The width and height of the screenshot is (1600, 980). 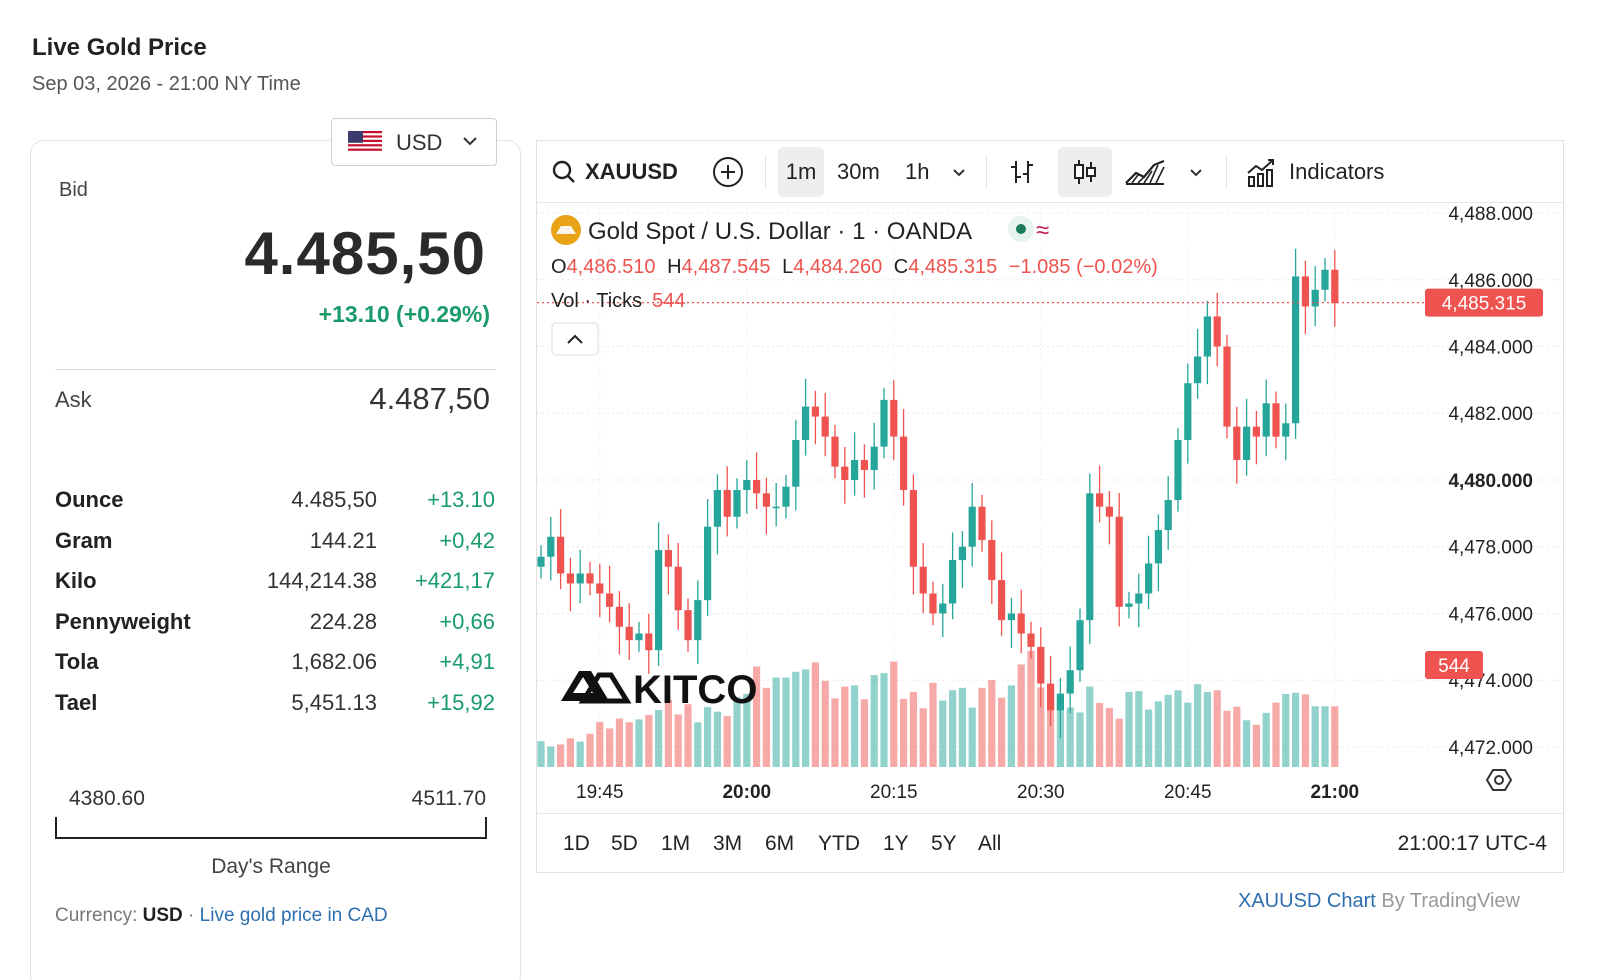 What do you see at coordinates (275, 665) in the screenshot?
I see `unit-row: Tola 1,682.06 +4,91` at bounding box center [275, 665].